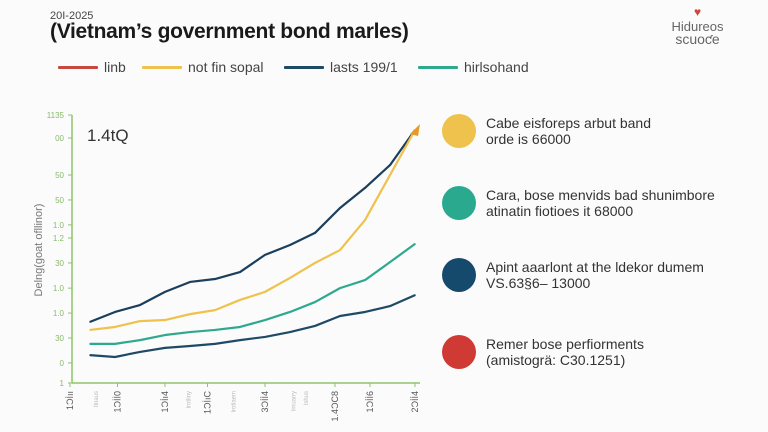 The width and height of the screenshot is (768, 432). I want to click on brand-logo: ♥ Hidureos scuoƈe, so click(697, 26).